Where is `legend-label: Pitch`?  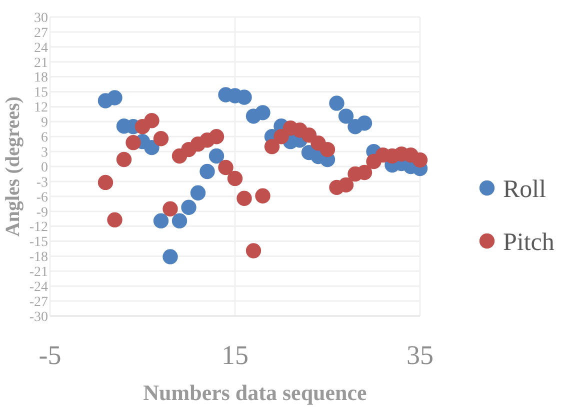 legend-label: Pitch is located at coordinates (529, 242).